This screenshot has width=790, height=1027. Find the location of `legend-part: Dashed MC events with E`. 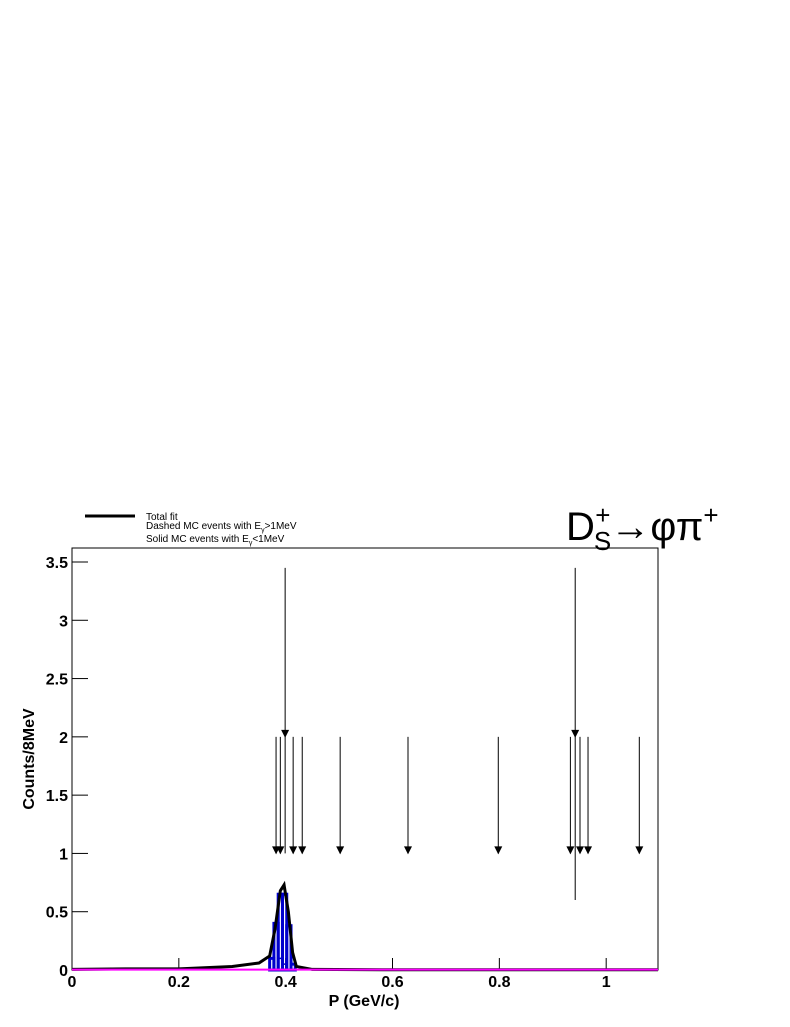

legend-part: Dashed MC events with E is located at coordinates (203, 526).